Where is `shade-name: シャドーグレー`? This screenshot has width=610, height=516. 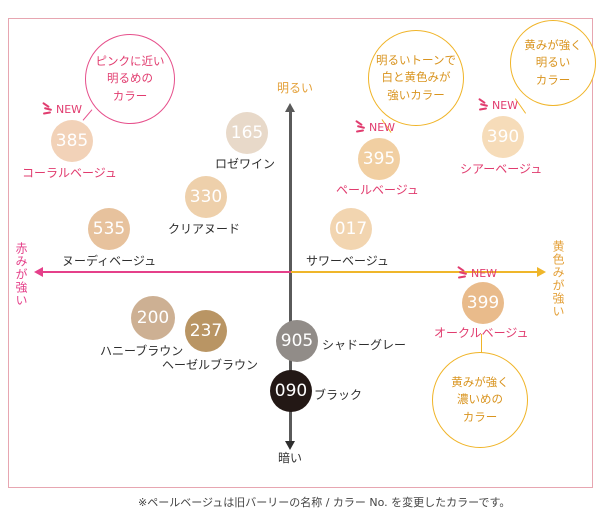
shade-name: シャドーグレー is located at coordinates (364, 345).